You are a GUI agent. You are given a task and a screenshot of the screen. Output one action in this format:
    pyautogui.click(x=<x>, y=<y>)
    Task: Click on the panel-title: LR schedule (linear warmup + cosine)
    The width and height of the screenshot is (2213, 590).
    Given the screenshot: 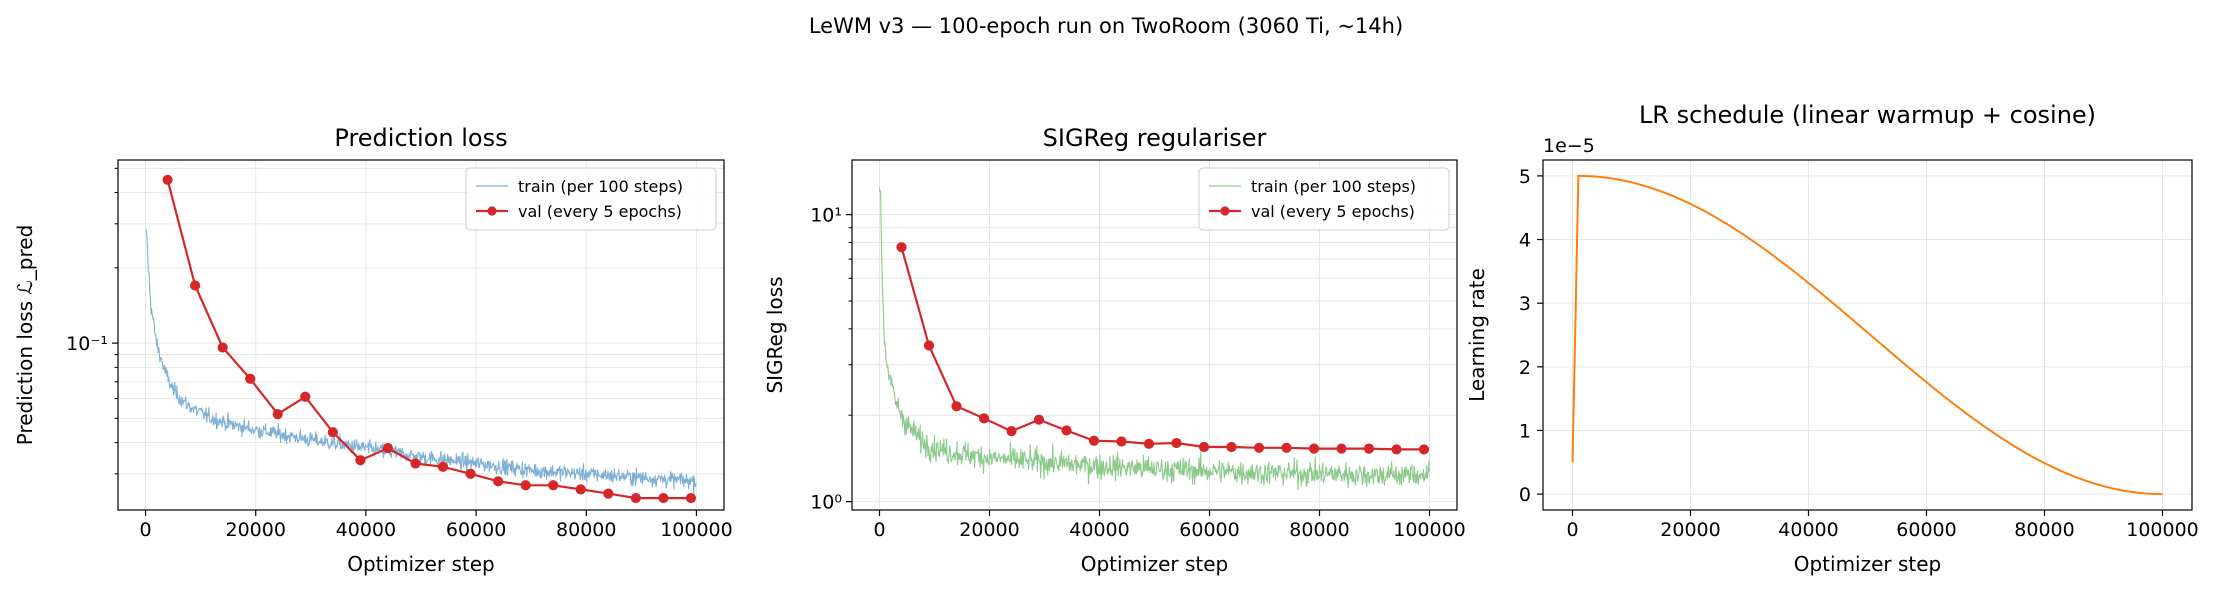 What is the action you would take?
    pyautogui.click(x=1867, y=115)
    